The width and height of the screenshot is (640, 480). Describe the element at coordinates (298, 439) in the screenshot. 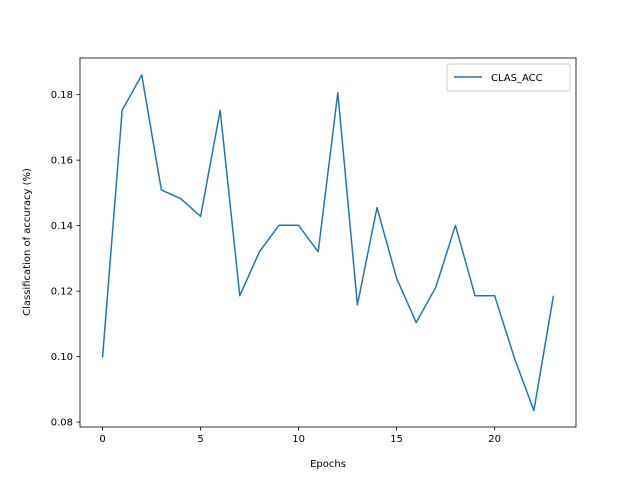

I see `x-tick-label: 10` at that location.